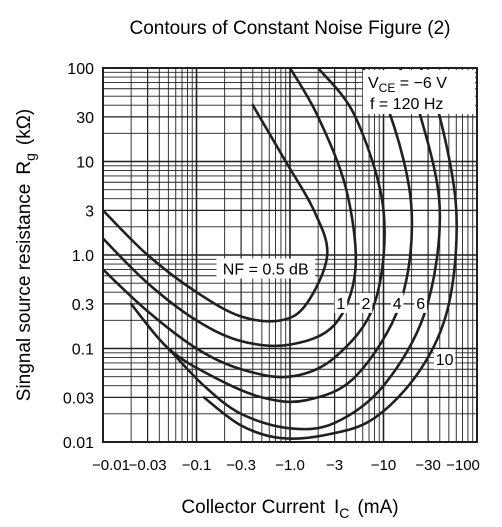  Describe the element at coordinates (89, 211) in the screenshot. I see `y-tick-label: 3` at that location.